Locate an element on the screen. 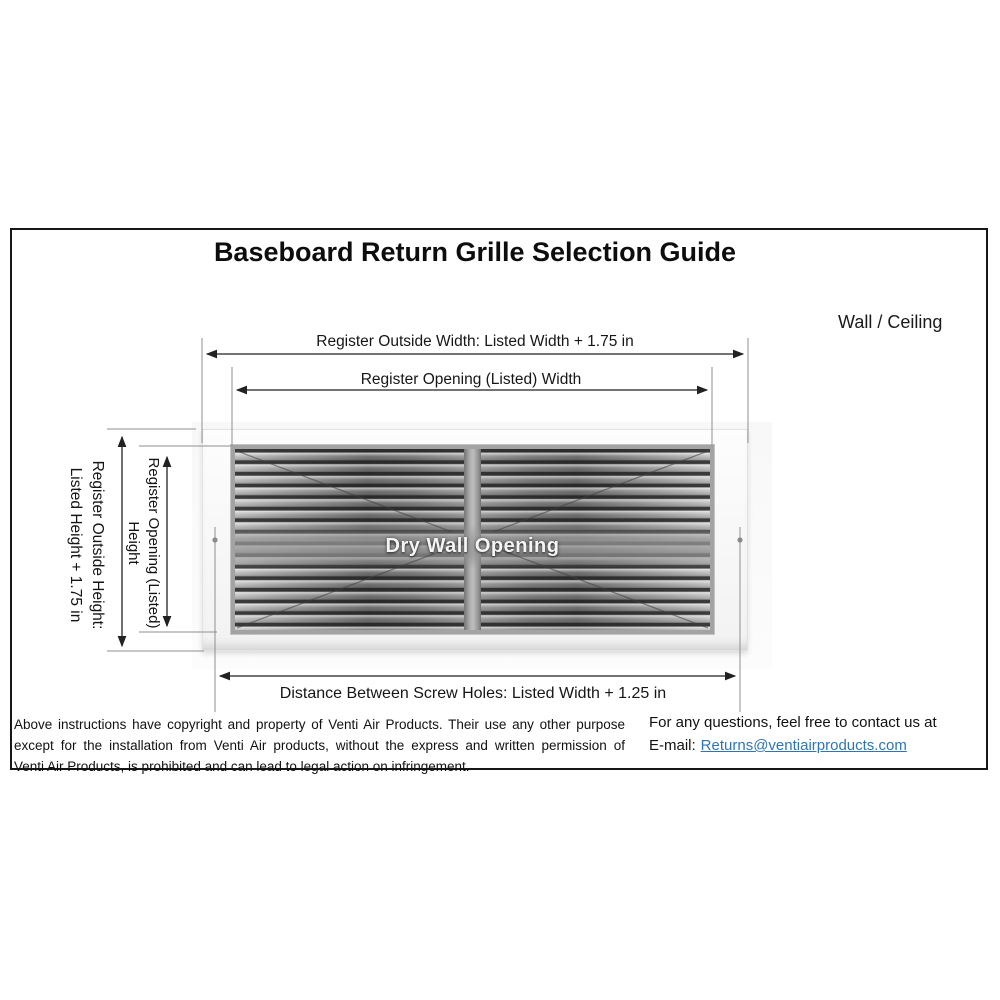 This screenshot has height=1000, width=1000. email-label: E-mail: is located at coordinates (672, 745).